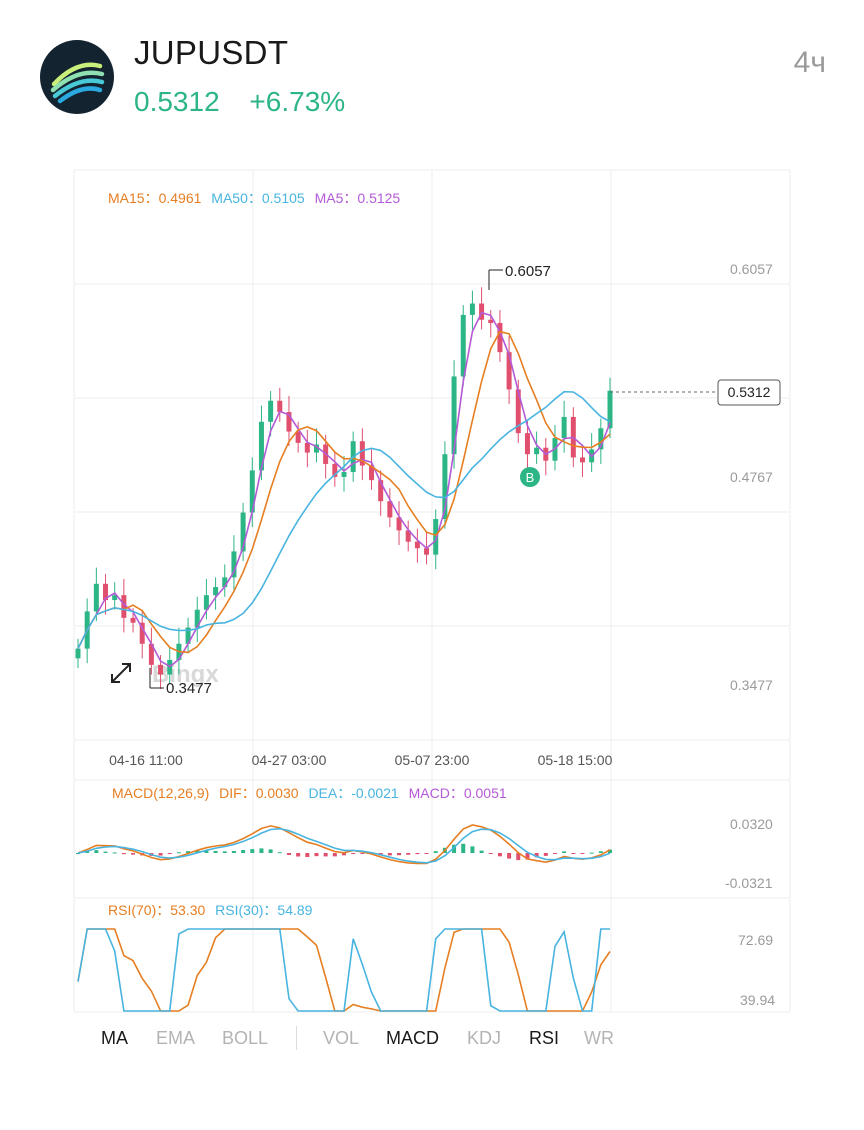 Image resolution: width=864 pixels, height=1130 pixels. I want to click on tab-macd: MACD, so click(412, 1038).